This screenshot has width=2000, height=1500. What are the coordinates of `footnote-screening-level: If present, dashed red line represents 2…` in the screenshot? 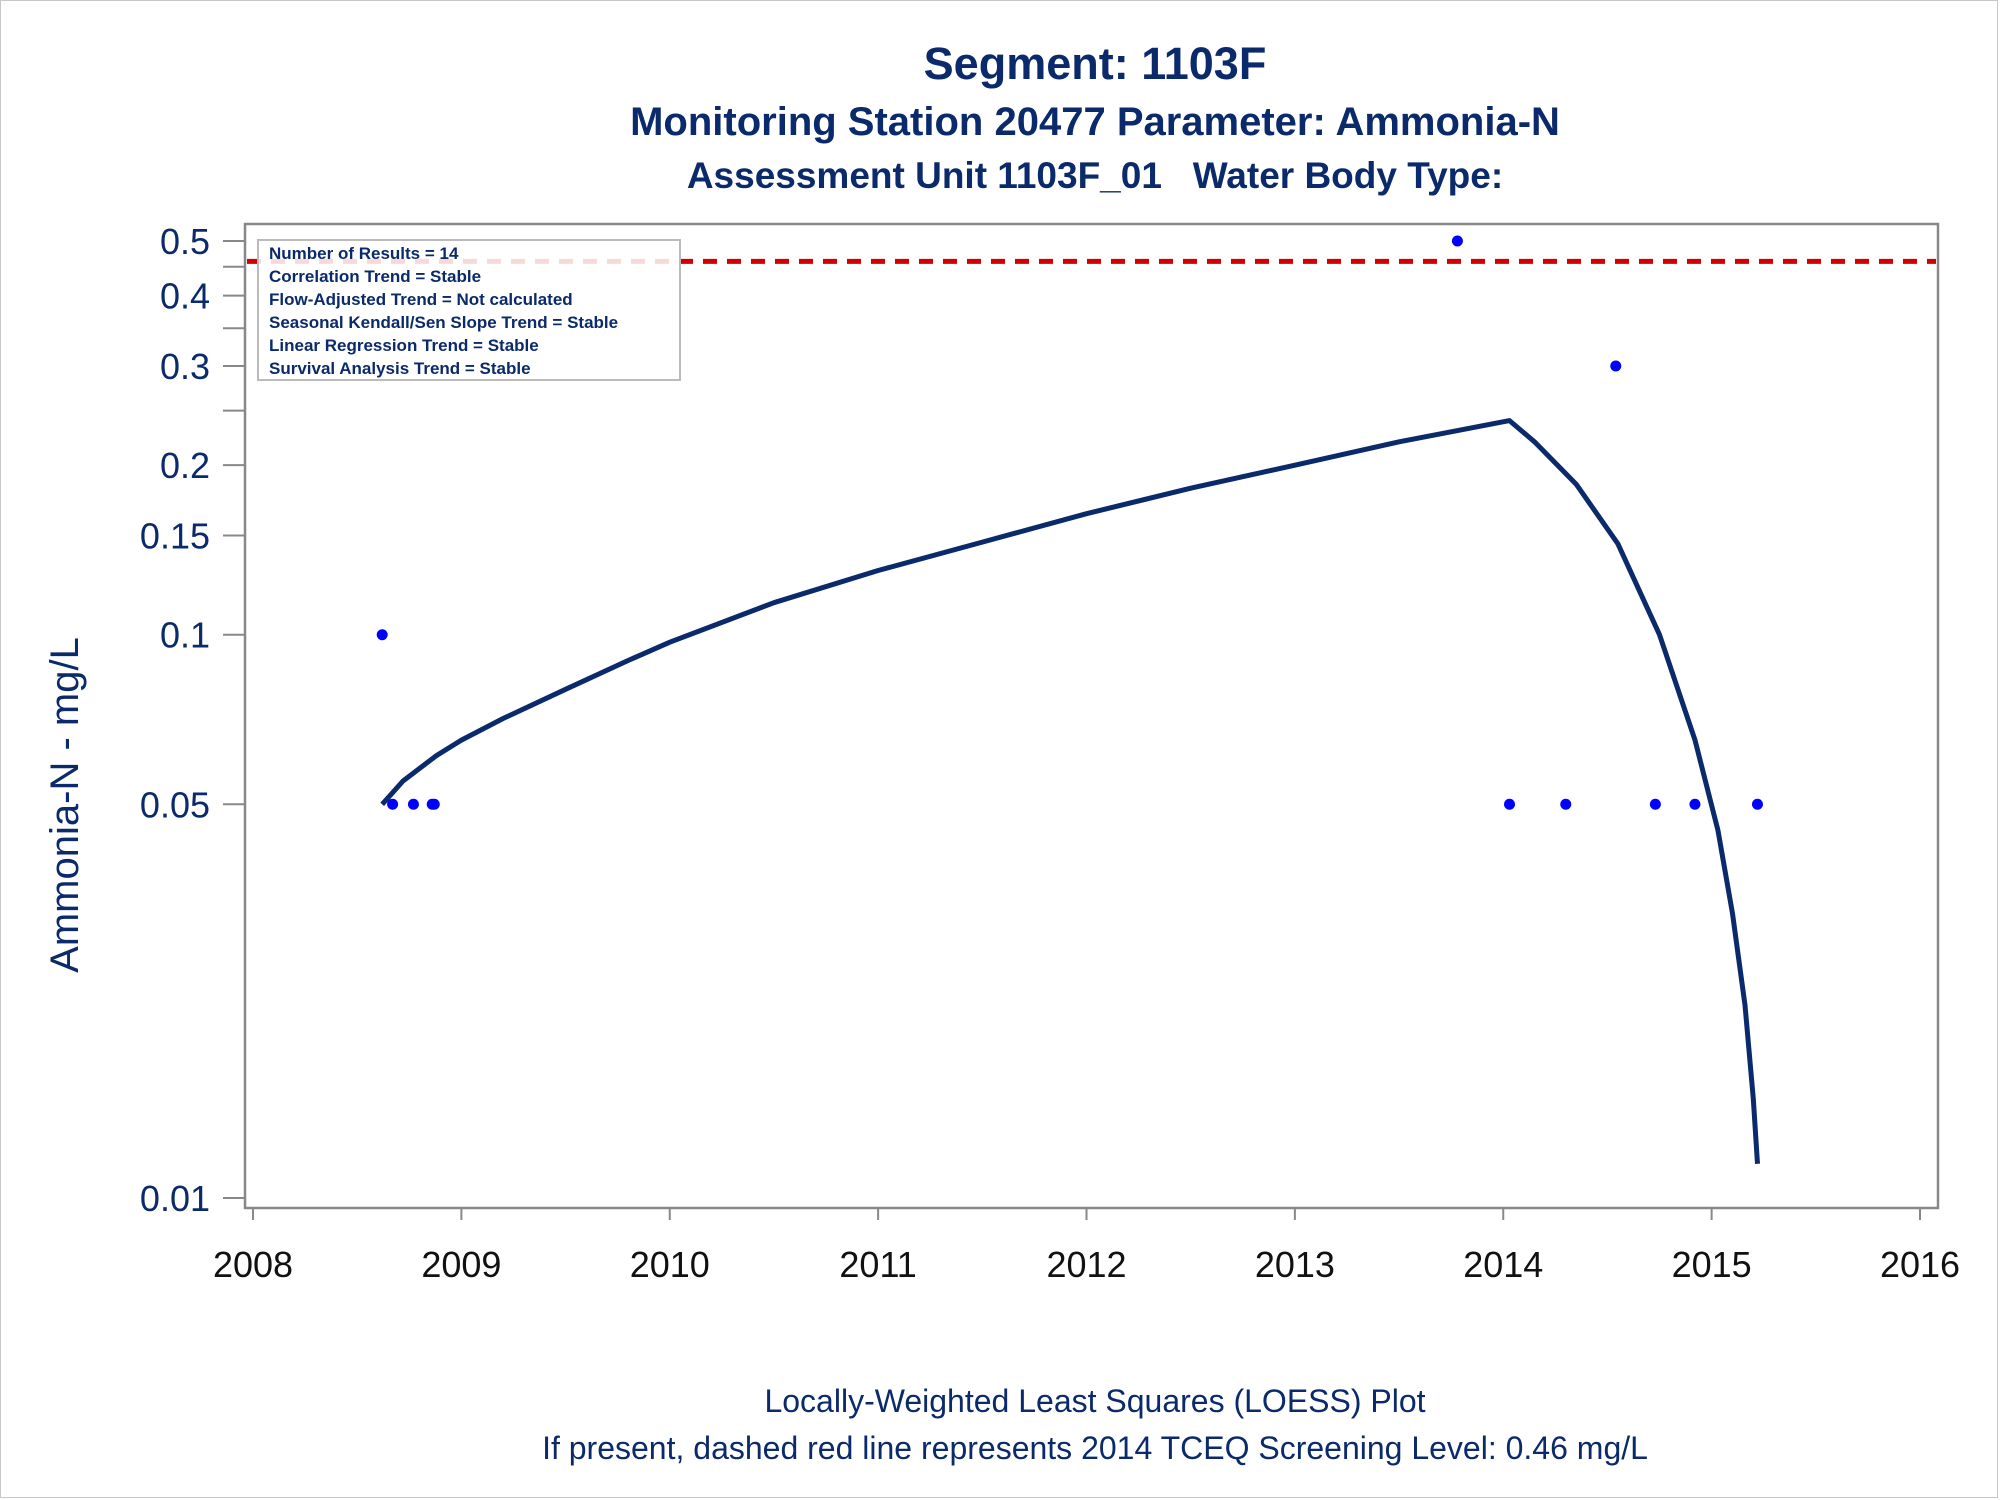 It's located at (1095, 1448).